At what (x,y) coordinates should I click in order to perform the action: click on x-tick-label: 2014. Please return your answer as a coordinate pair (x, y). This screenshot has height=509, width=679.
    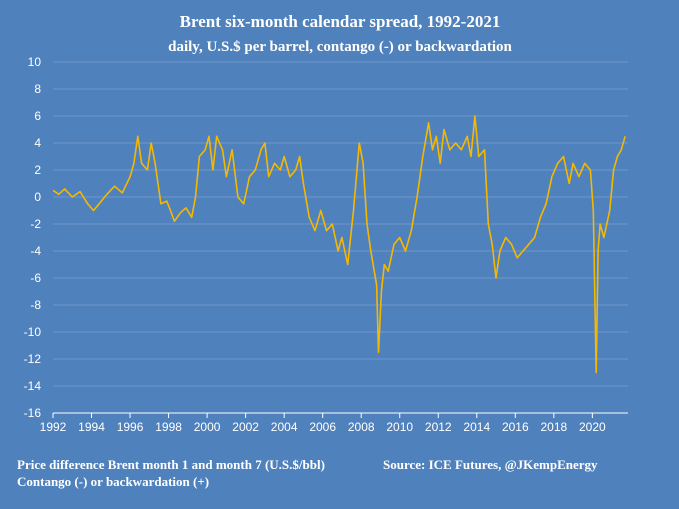
    Looking at the image, I should click on (476, 427).